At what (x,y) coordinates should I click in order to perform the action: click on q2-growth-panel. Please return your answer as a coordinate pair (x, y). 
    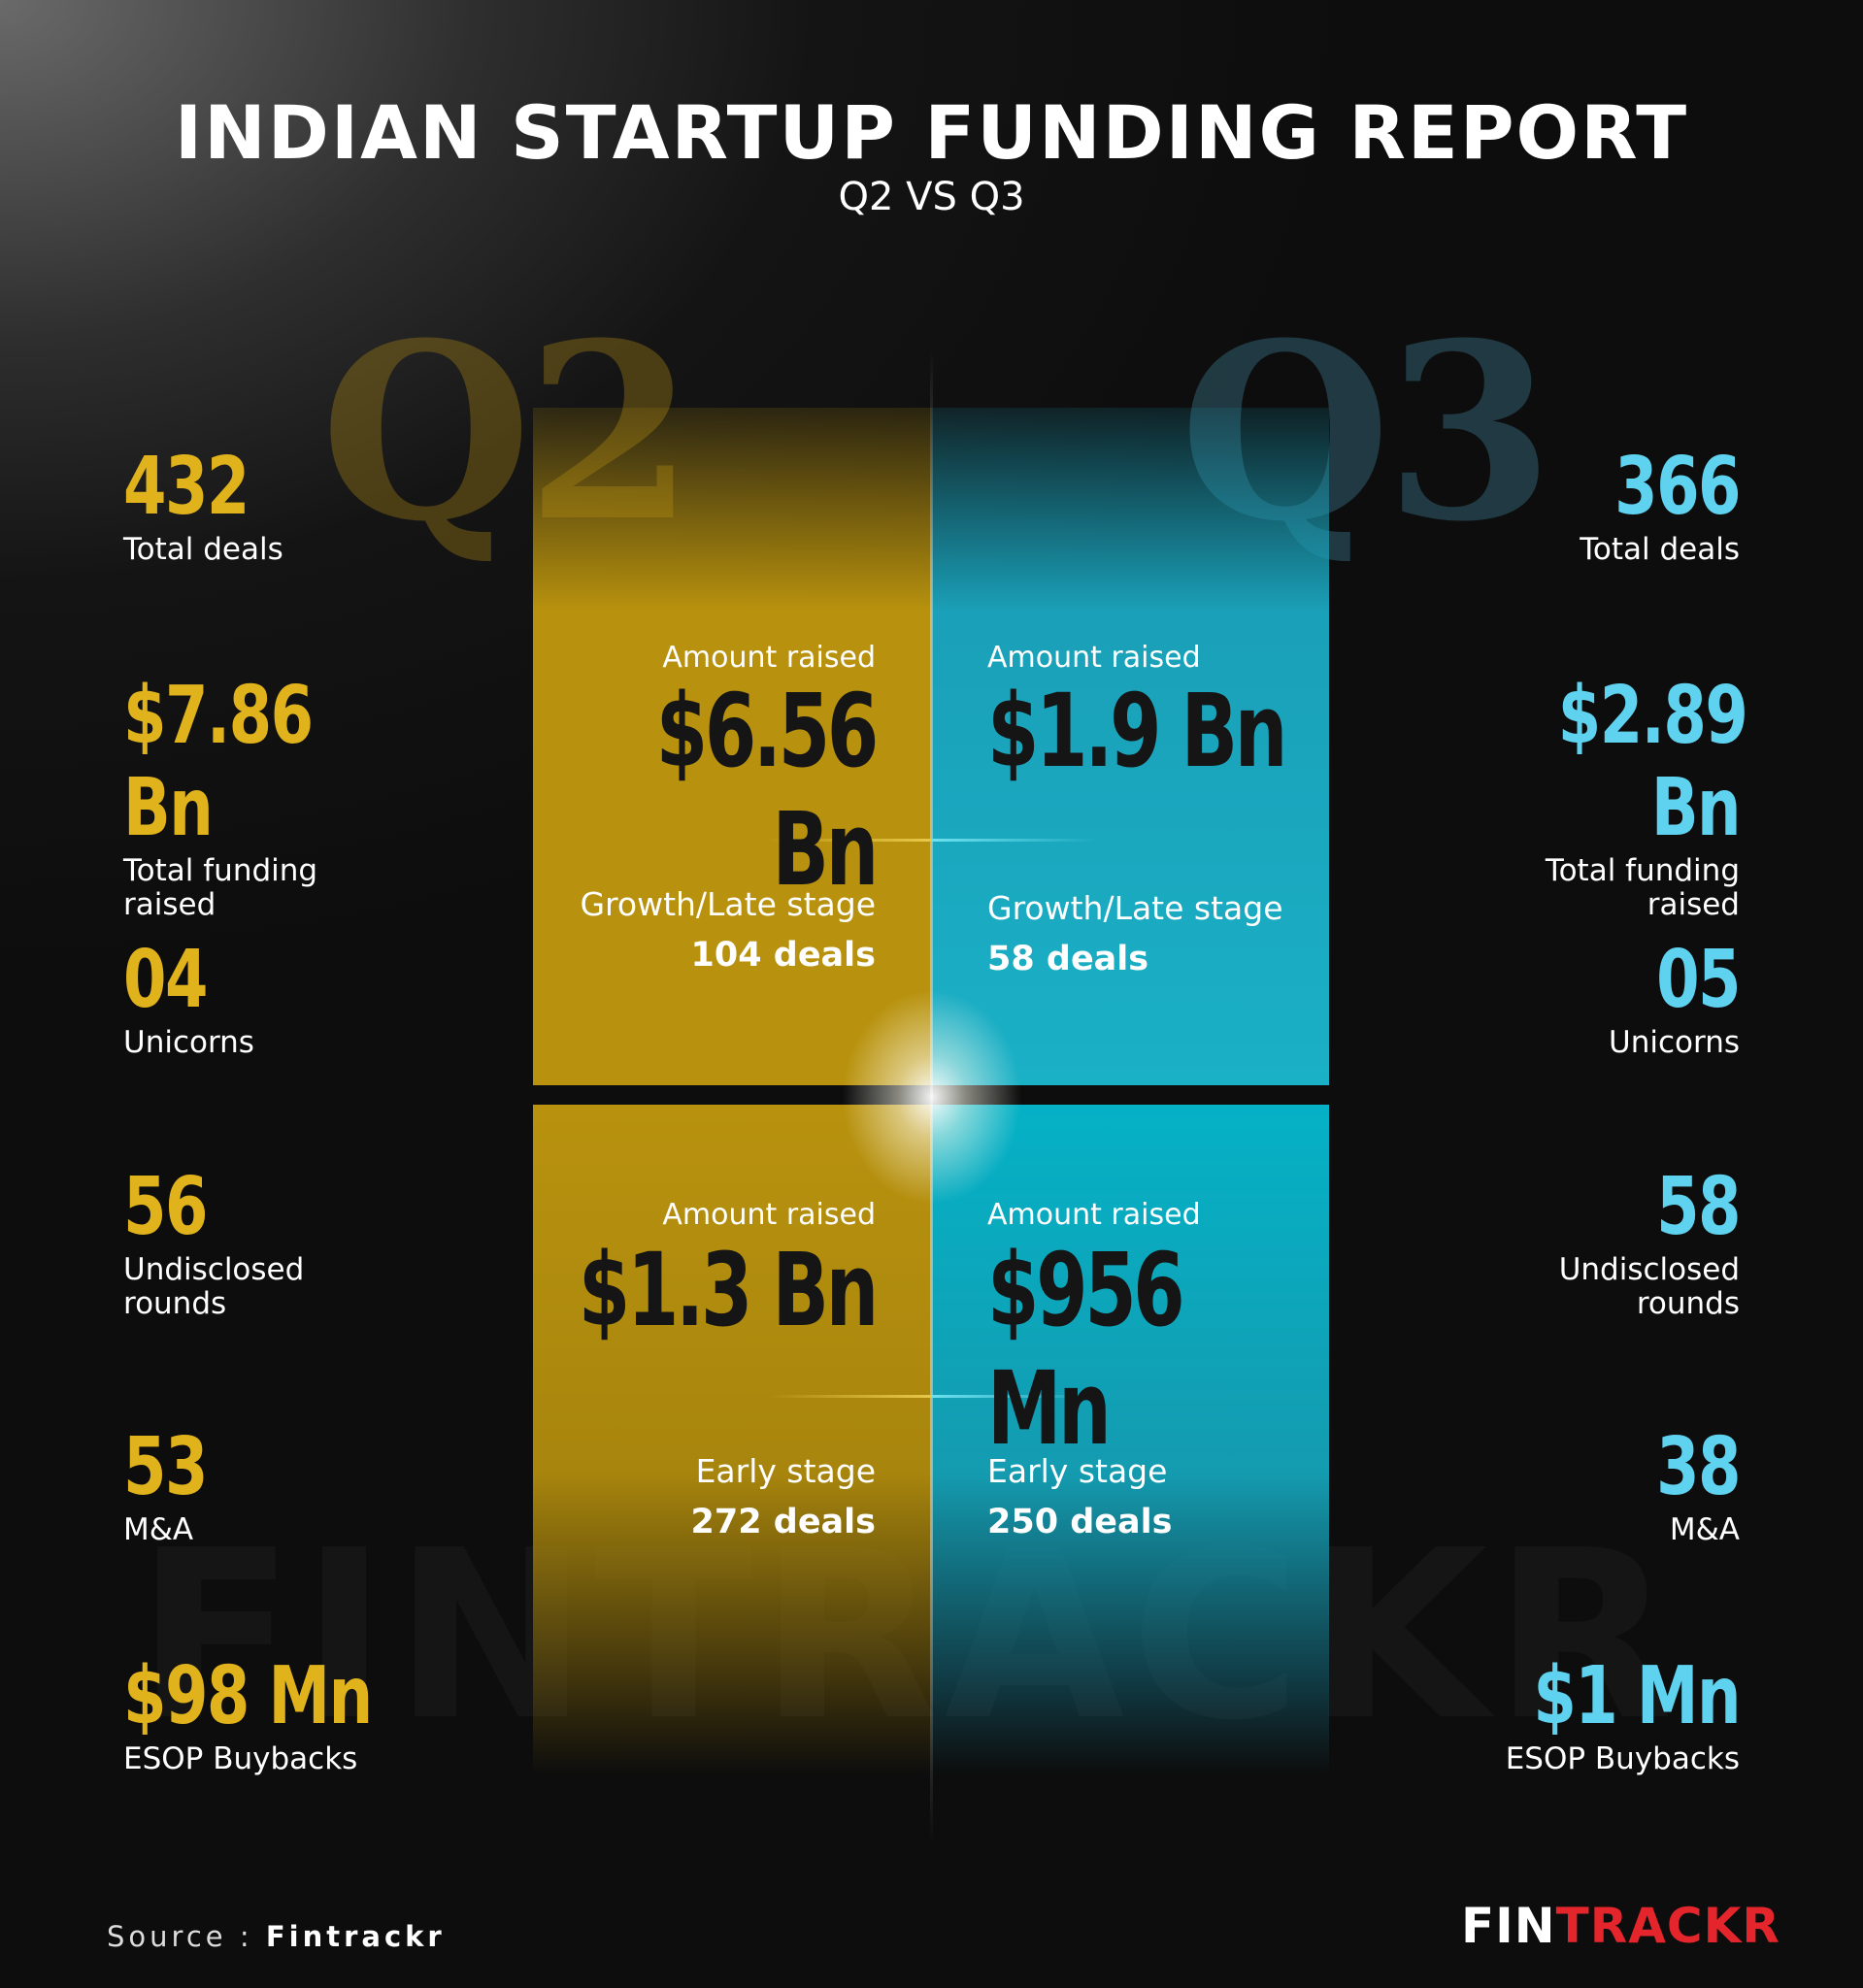
    Looking at the image, I should click on (732, 747).